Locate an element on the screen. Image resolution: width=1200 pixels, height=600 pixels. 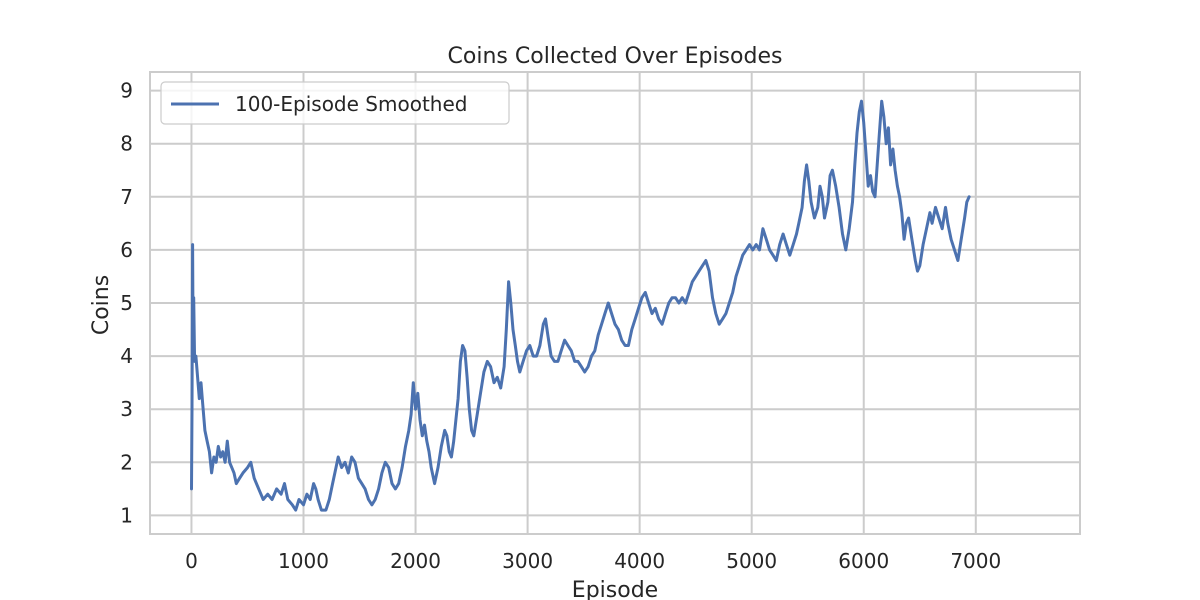
y-tick-label: 3 is located at coordinates (126, 409).